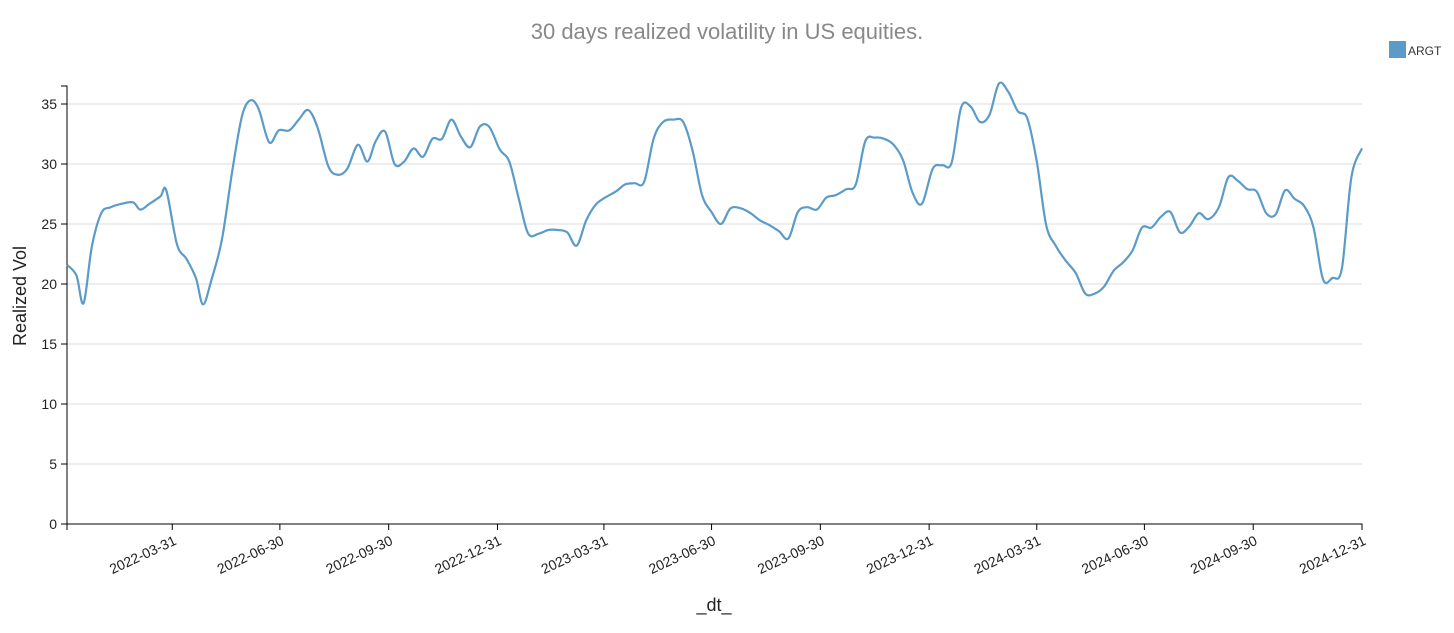  I want to click on y-tick-label-20: 20, so click(49, 284).